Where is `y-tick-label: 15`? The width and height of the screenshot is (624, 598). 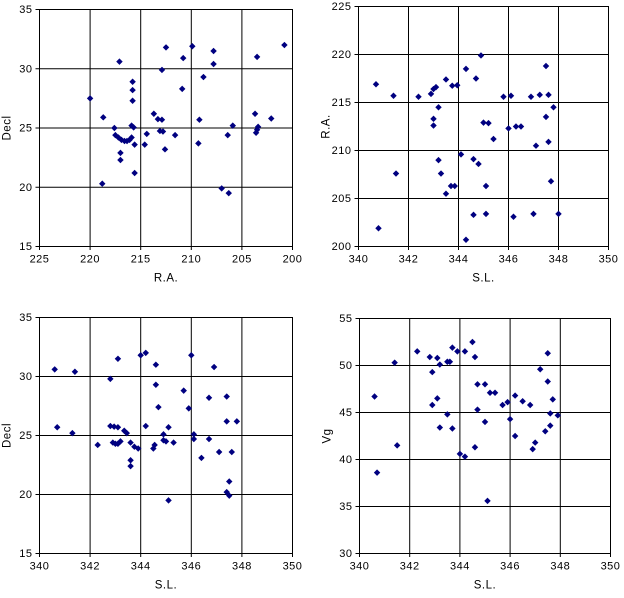
y-tick-label: 15 is located at coordinates (25, 554).